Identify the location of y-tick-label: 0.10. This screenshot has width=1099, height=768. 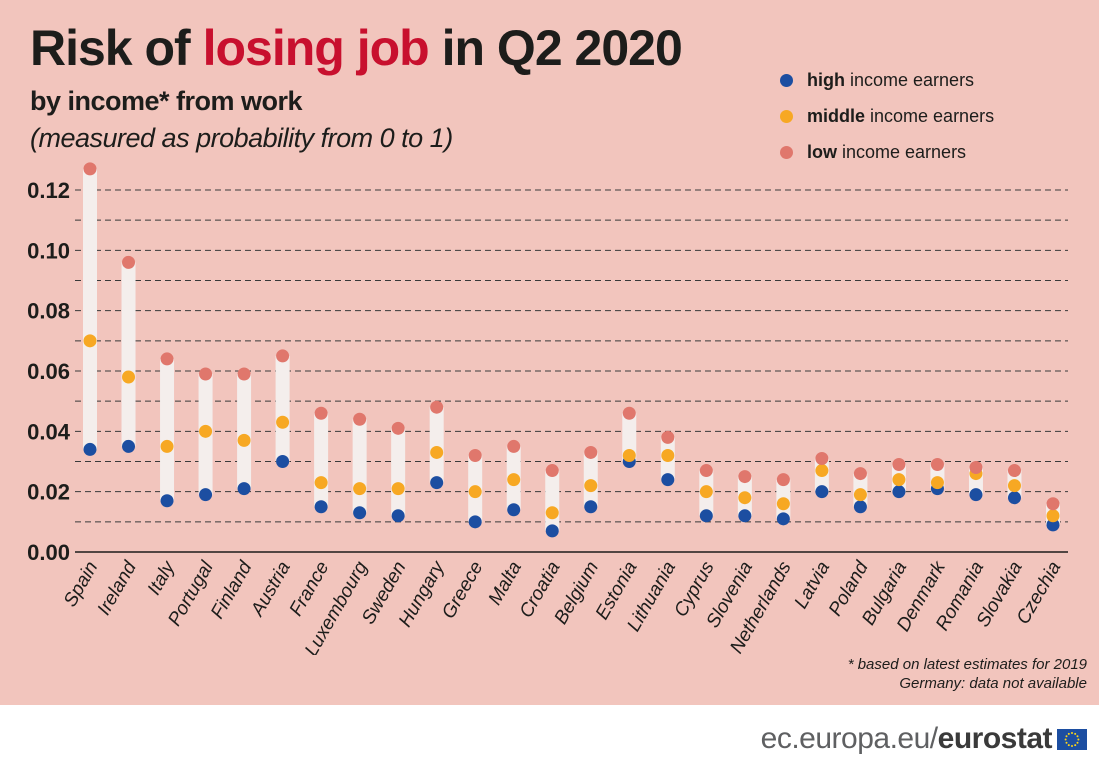
(48, 250).